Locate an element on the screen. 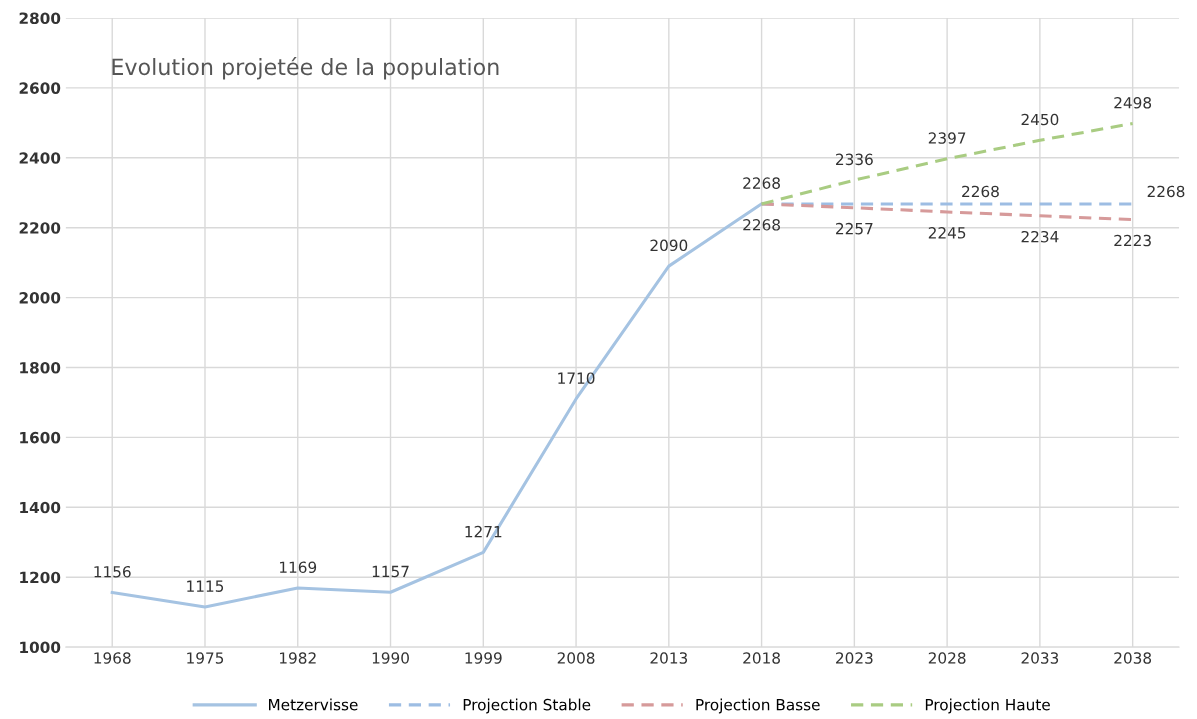 This screenshot has height=719, width=1197. legend-label: Projection Haute is located at coordinates (987, 706).